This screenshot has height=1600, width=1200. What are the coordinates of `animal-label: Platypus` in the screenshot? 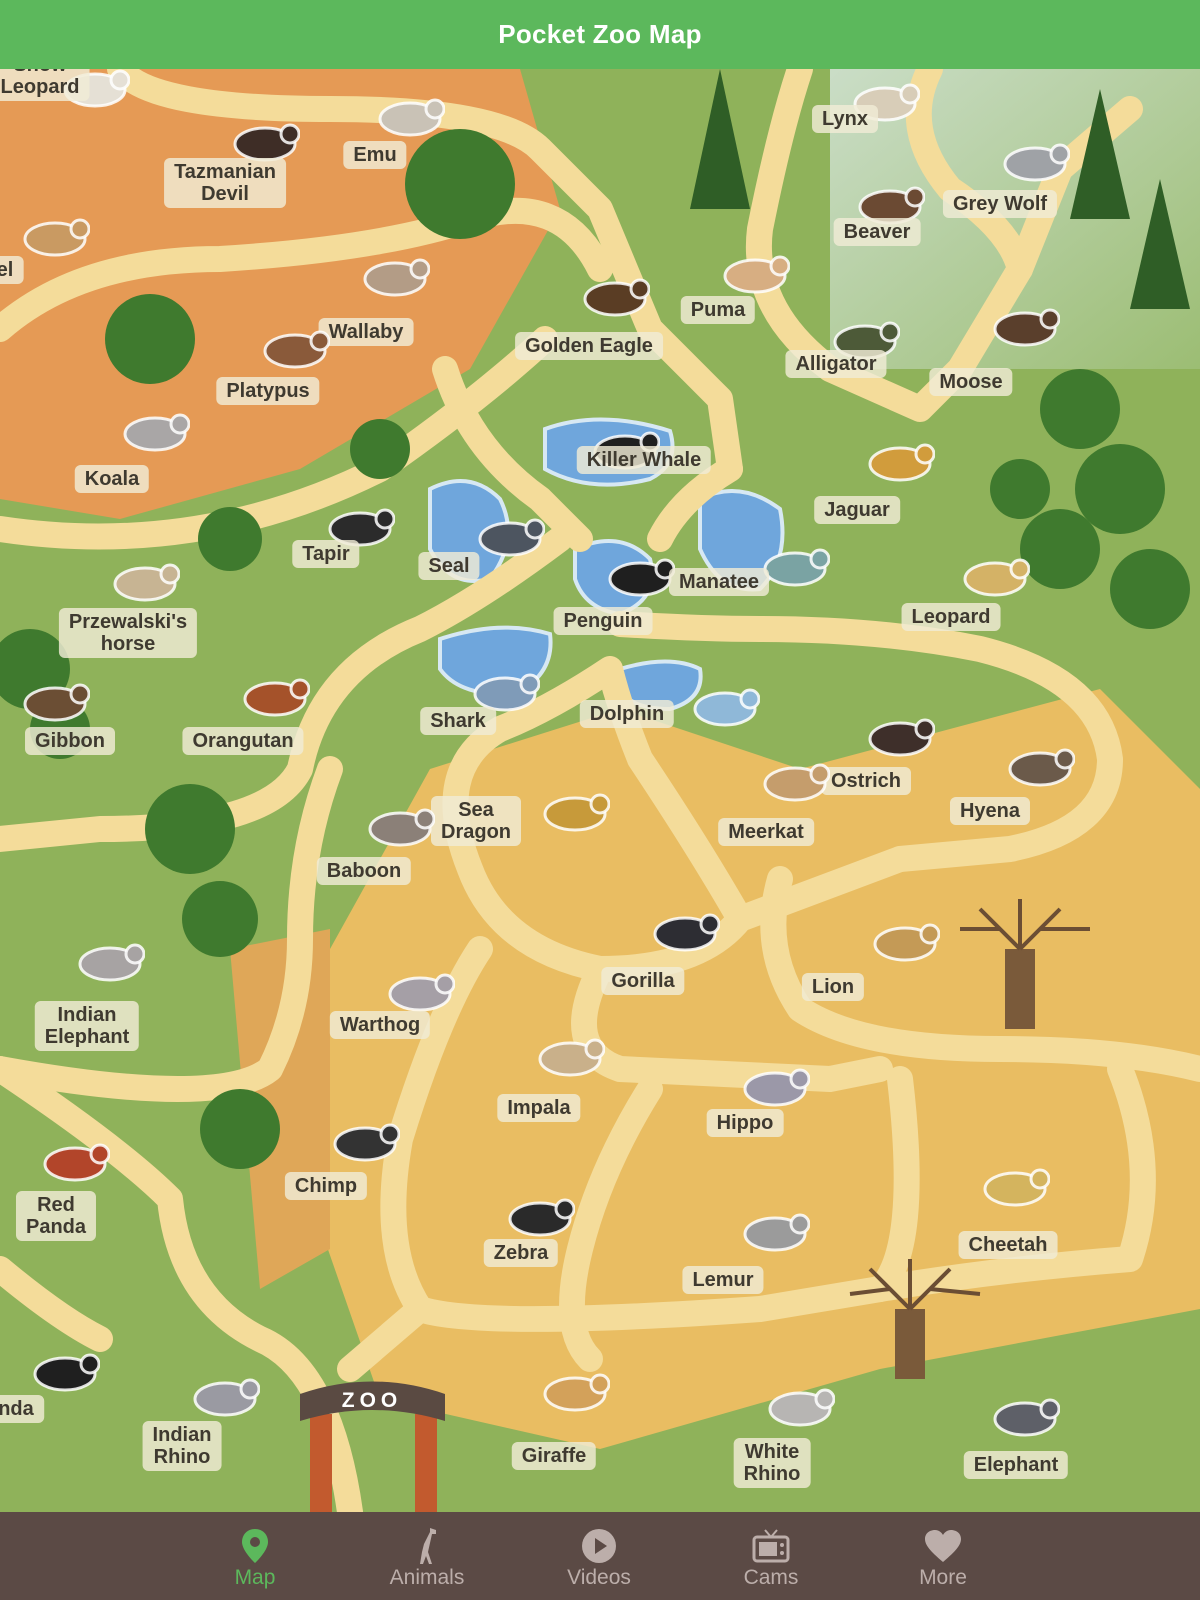 It's located at (268, 391).